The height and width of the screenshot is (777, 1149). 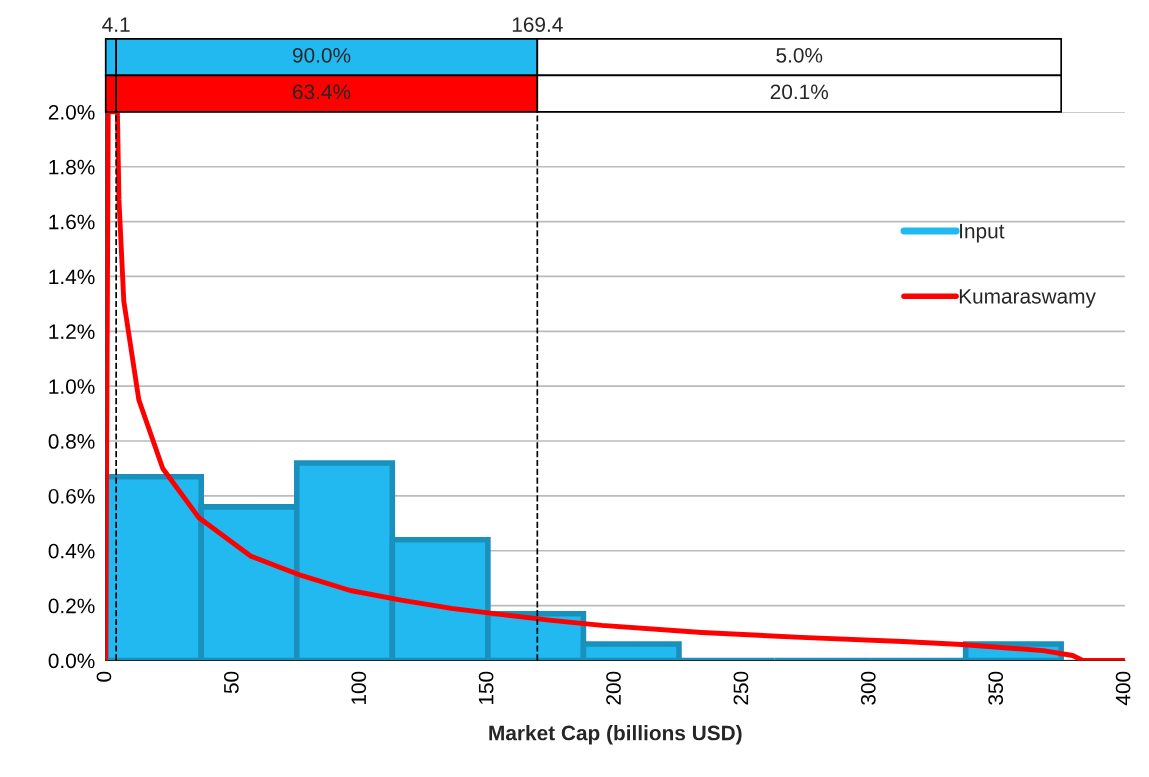 What do you see at coordinates (868, 688) in the screenshot?
I see `x-tick-label: 300` at bounding box center [868, 688].